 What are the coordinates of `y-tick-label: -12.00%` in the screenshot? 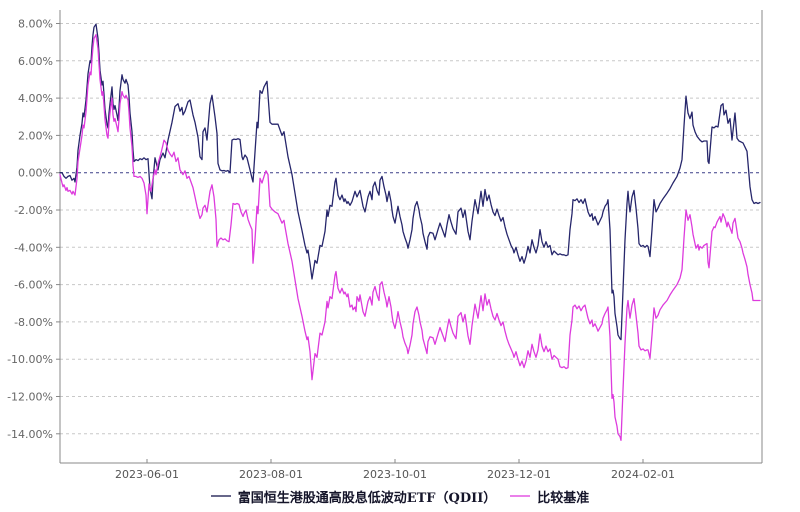 It's located at (30, 397).